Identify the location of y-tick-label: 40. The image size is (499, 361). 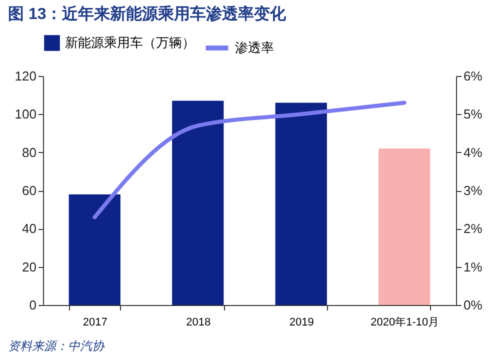
(29, 228).